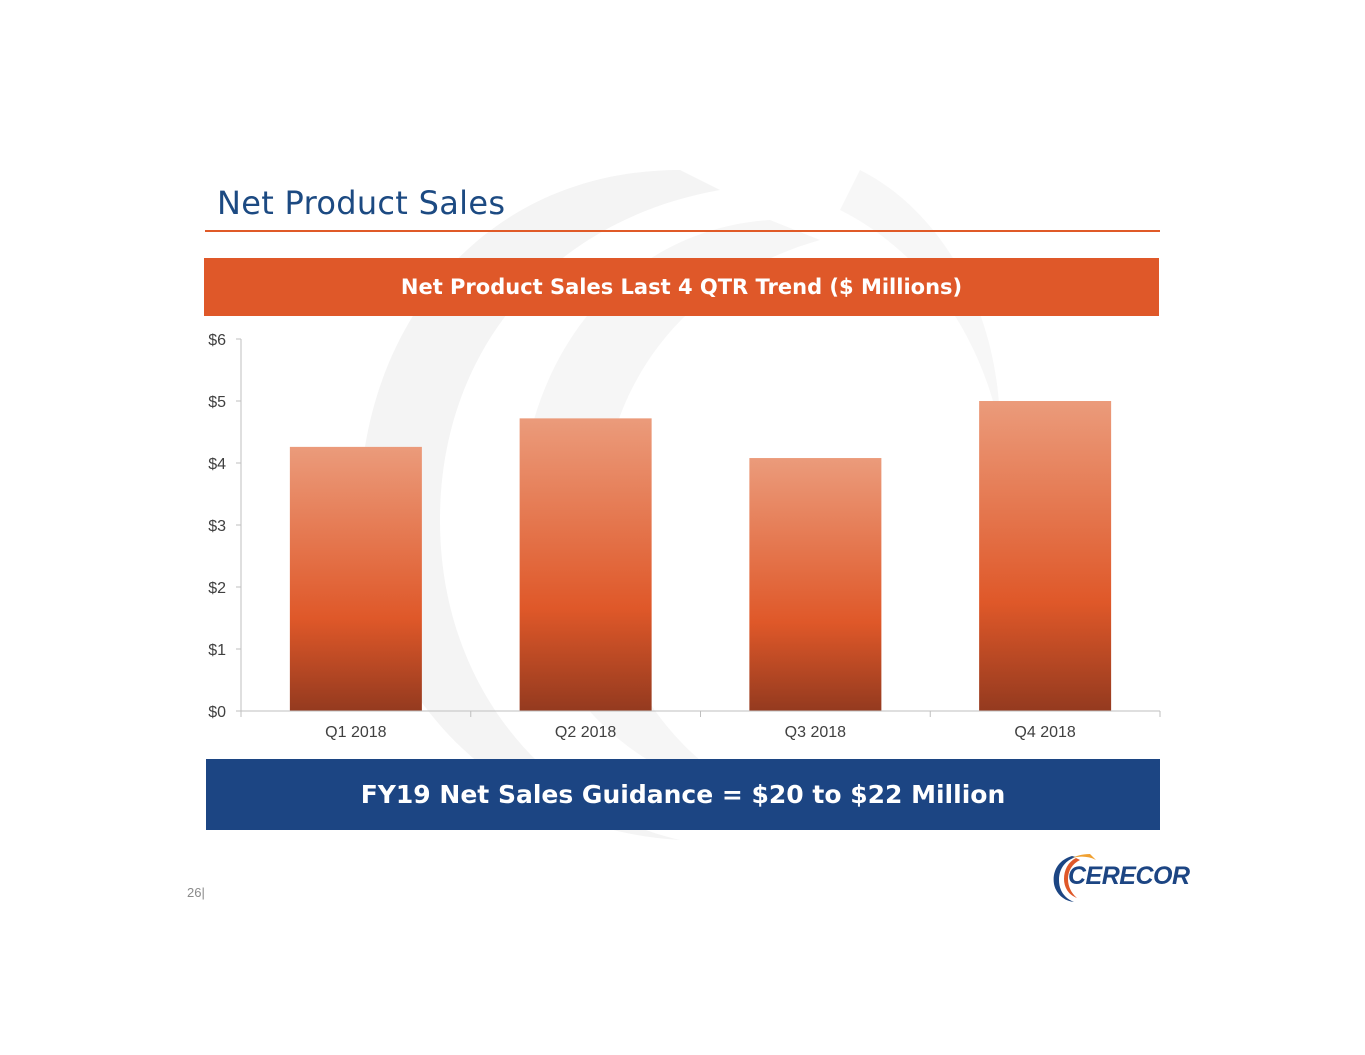 Image resolution: width=1365 pixels, height=1055 pixels. Describe the element at coordinates (1129, 876) in the screenshot. I see `logo-wordmark: CERECOR` at that location.